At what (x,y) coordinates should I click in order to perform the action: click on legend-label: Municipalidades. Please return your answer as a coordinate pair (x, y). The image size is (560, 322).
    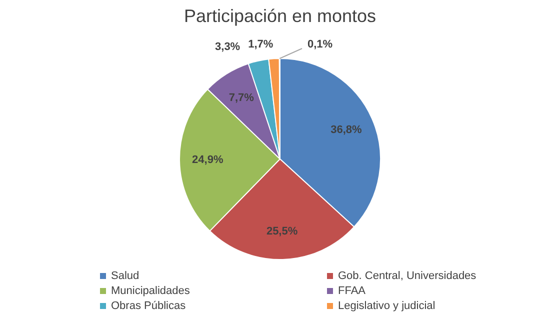
    Looking at the image, I should click on (150, 291).